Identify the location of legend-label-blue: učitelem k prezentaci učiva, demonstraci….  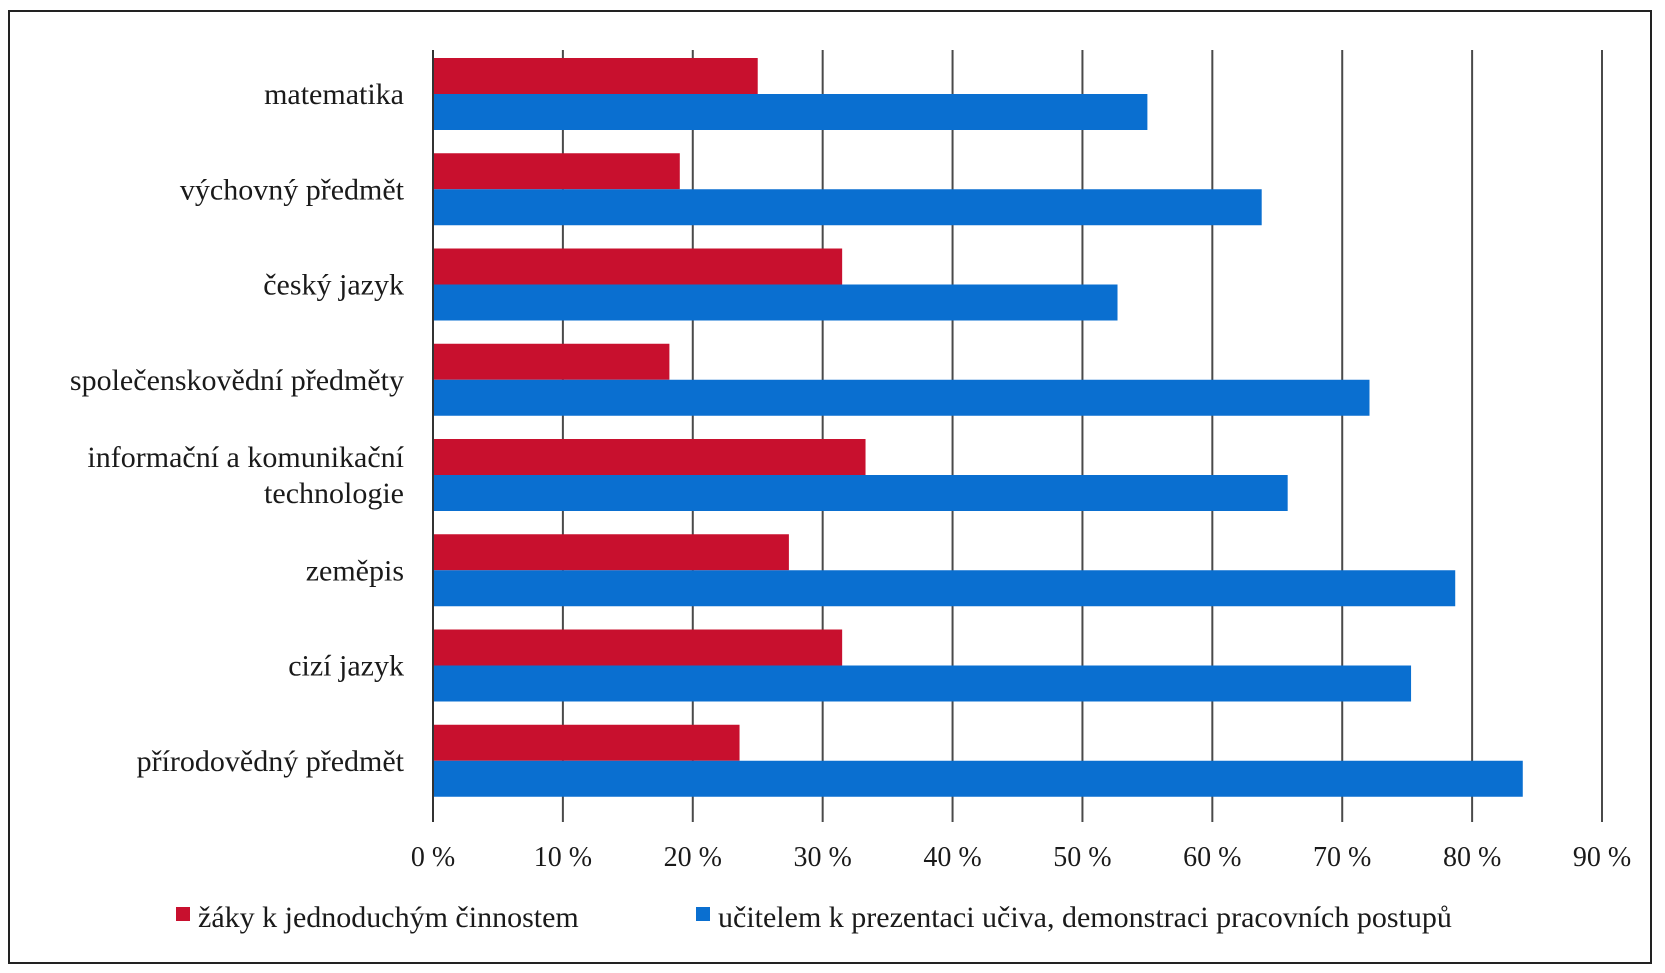
(1085, 917).